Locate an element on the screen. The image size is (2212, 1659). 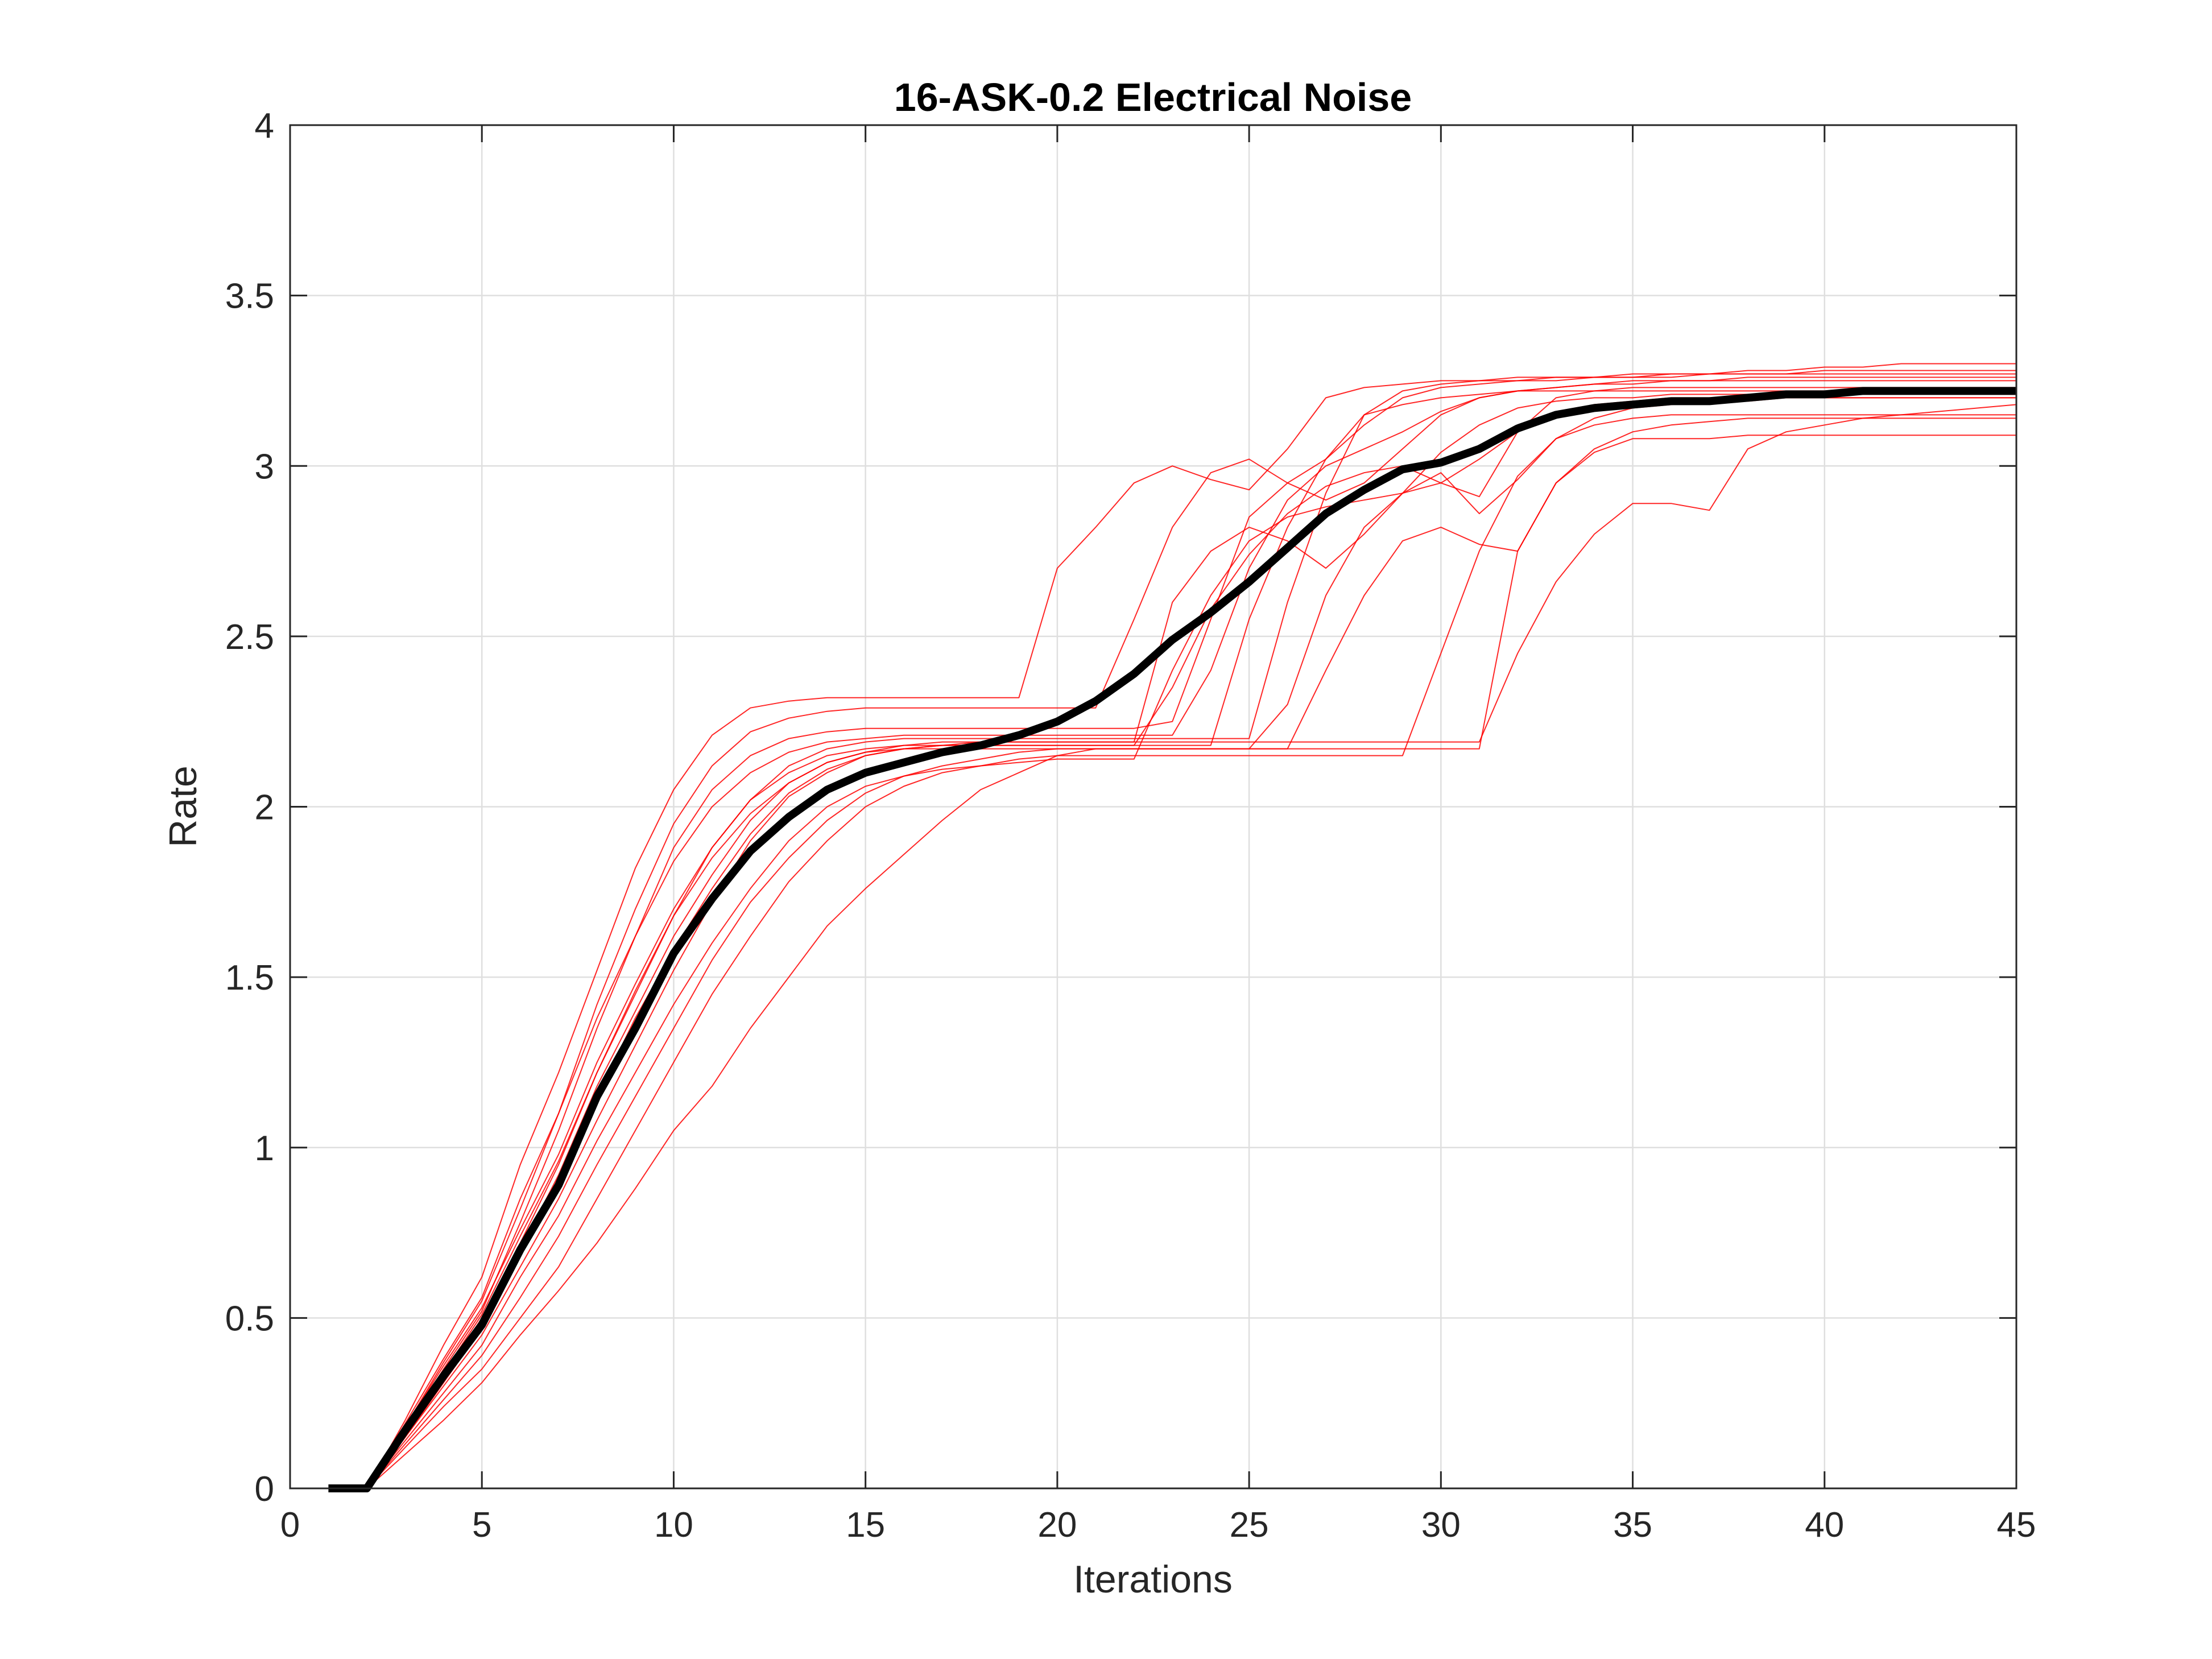
x-tick-label: 45 is located at coordinates (2016, 1525).